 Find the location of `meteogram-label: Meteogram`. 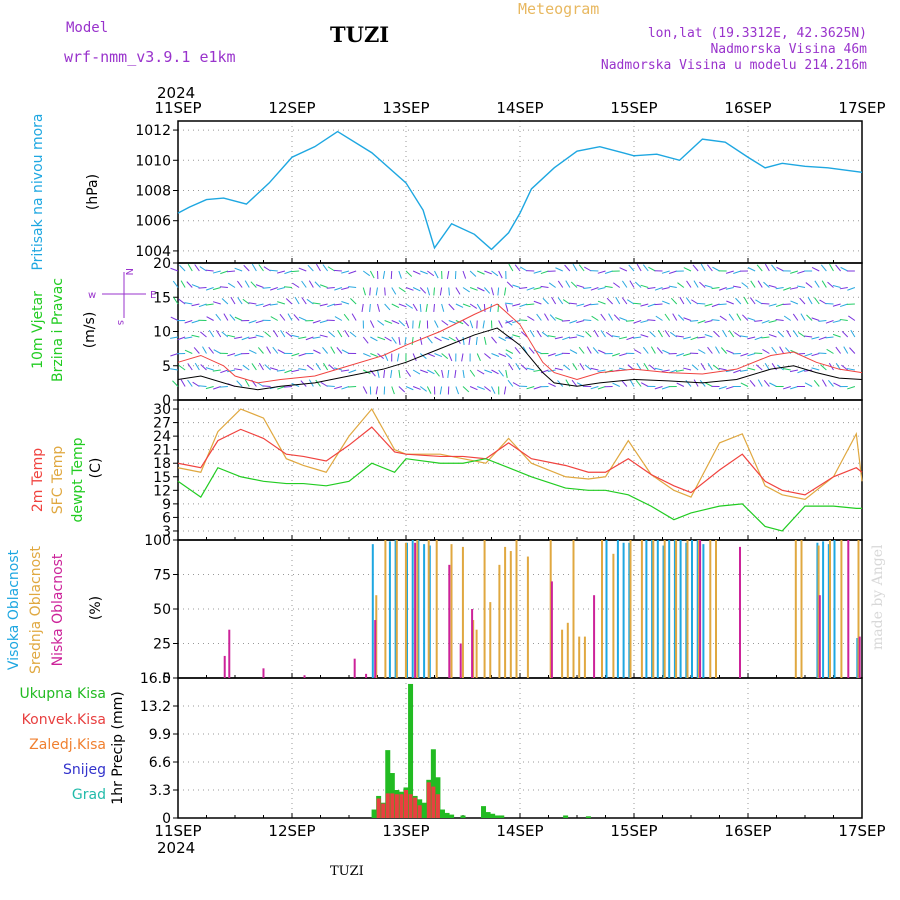

meteogram-label: Meteogram is located at coordinates (559, 9).